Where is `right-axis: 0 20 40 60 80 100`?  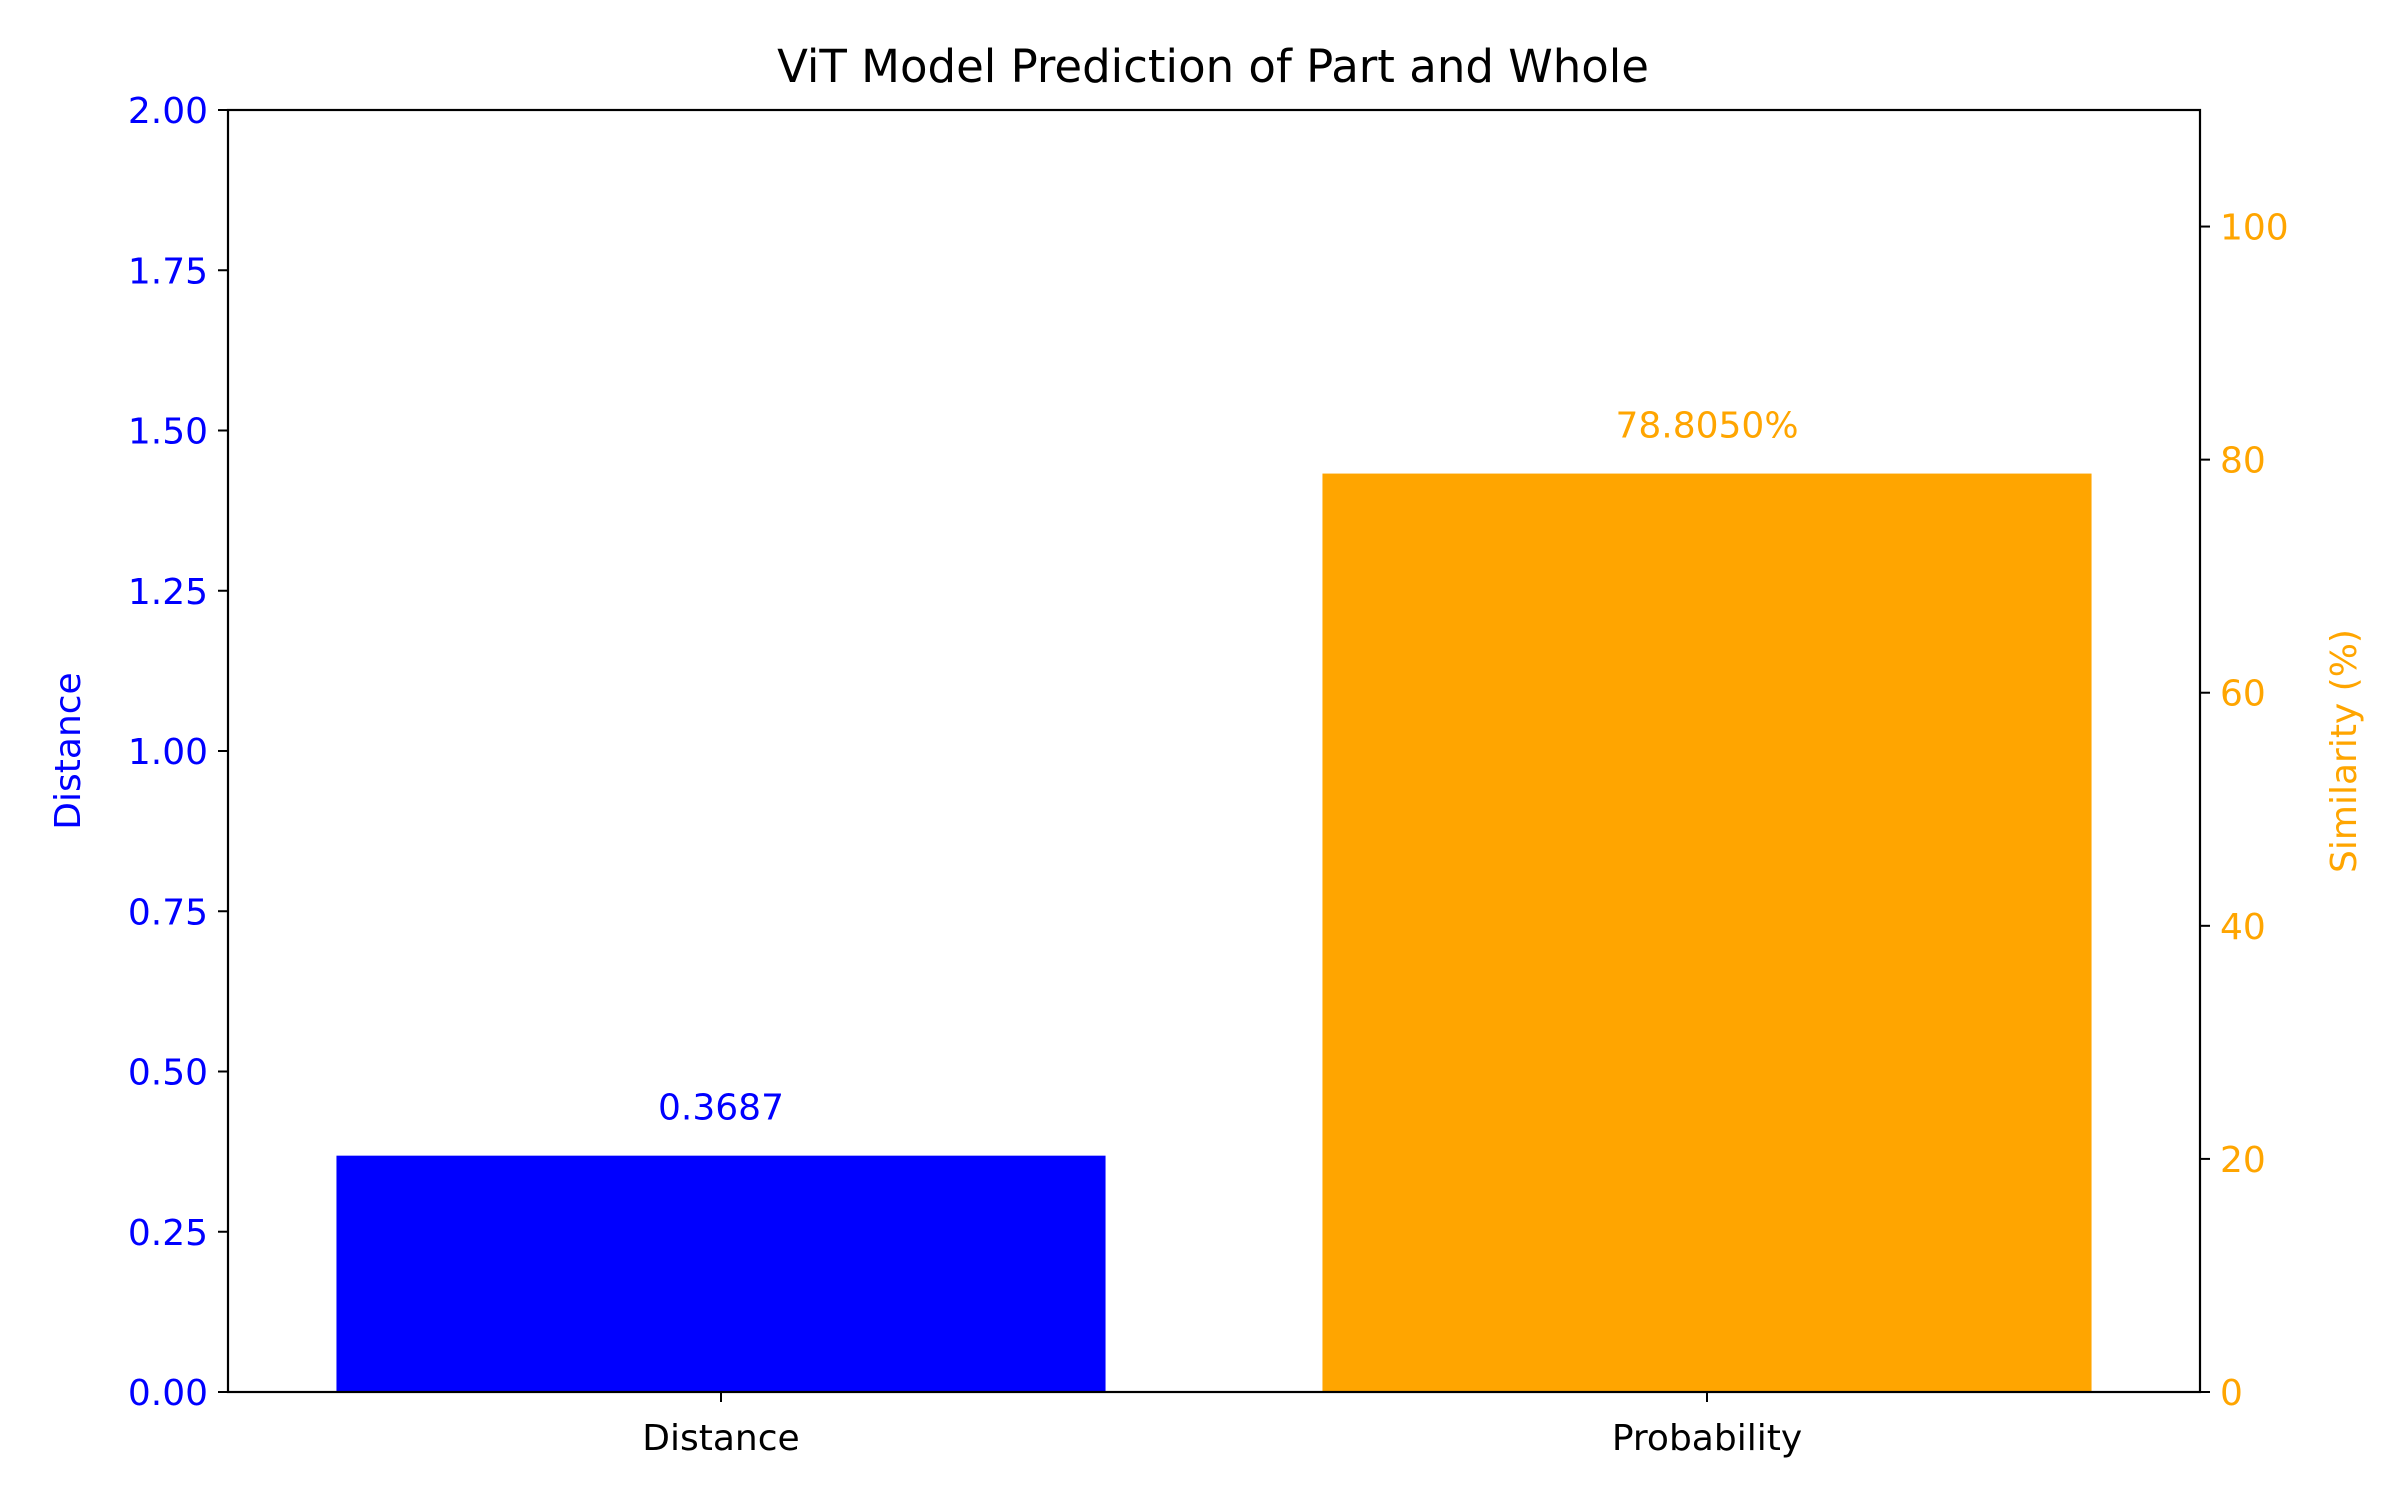 right-axis: 0 20 40 60 80 100 is located at coordinates (2244, 811).